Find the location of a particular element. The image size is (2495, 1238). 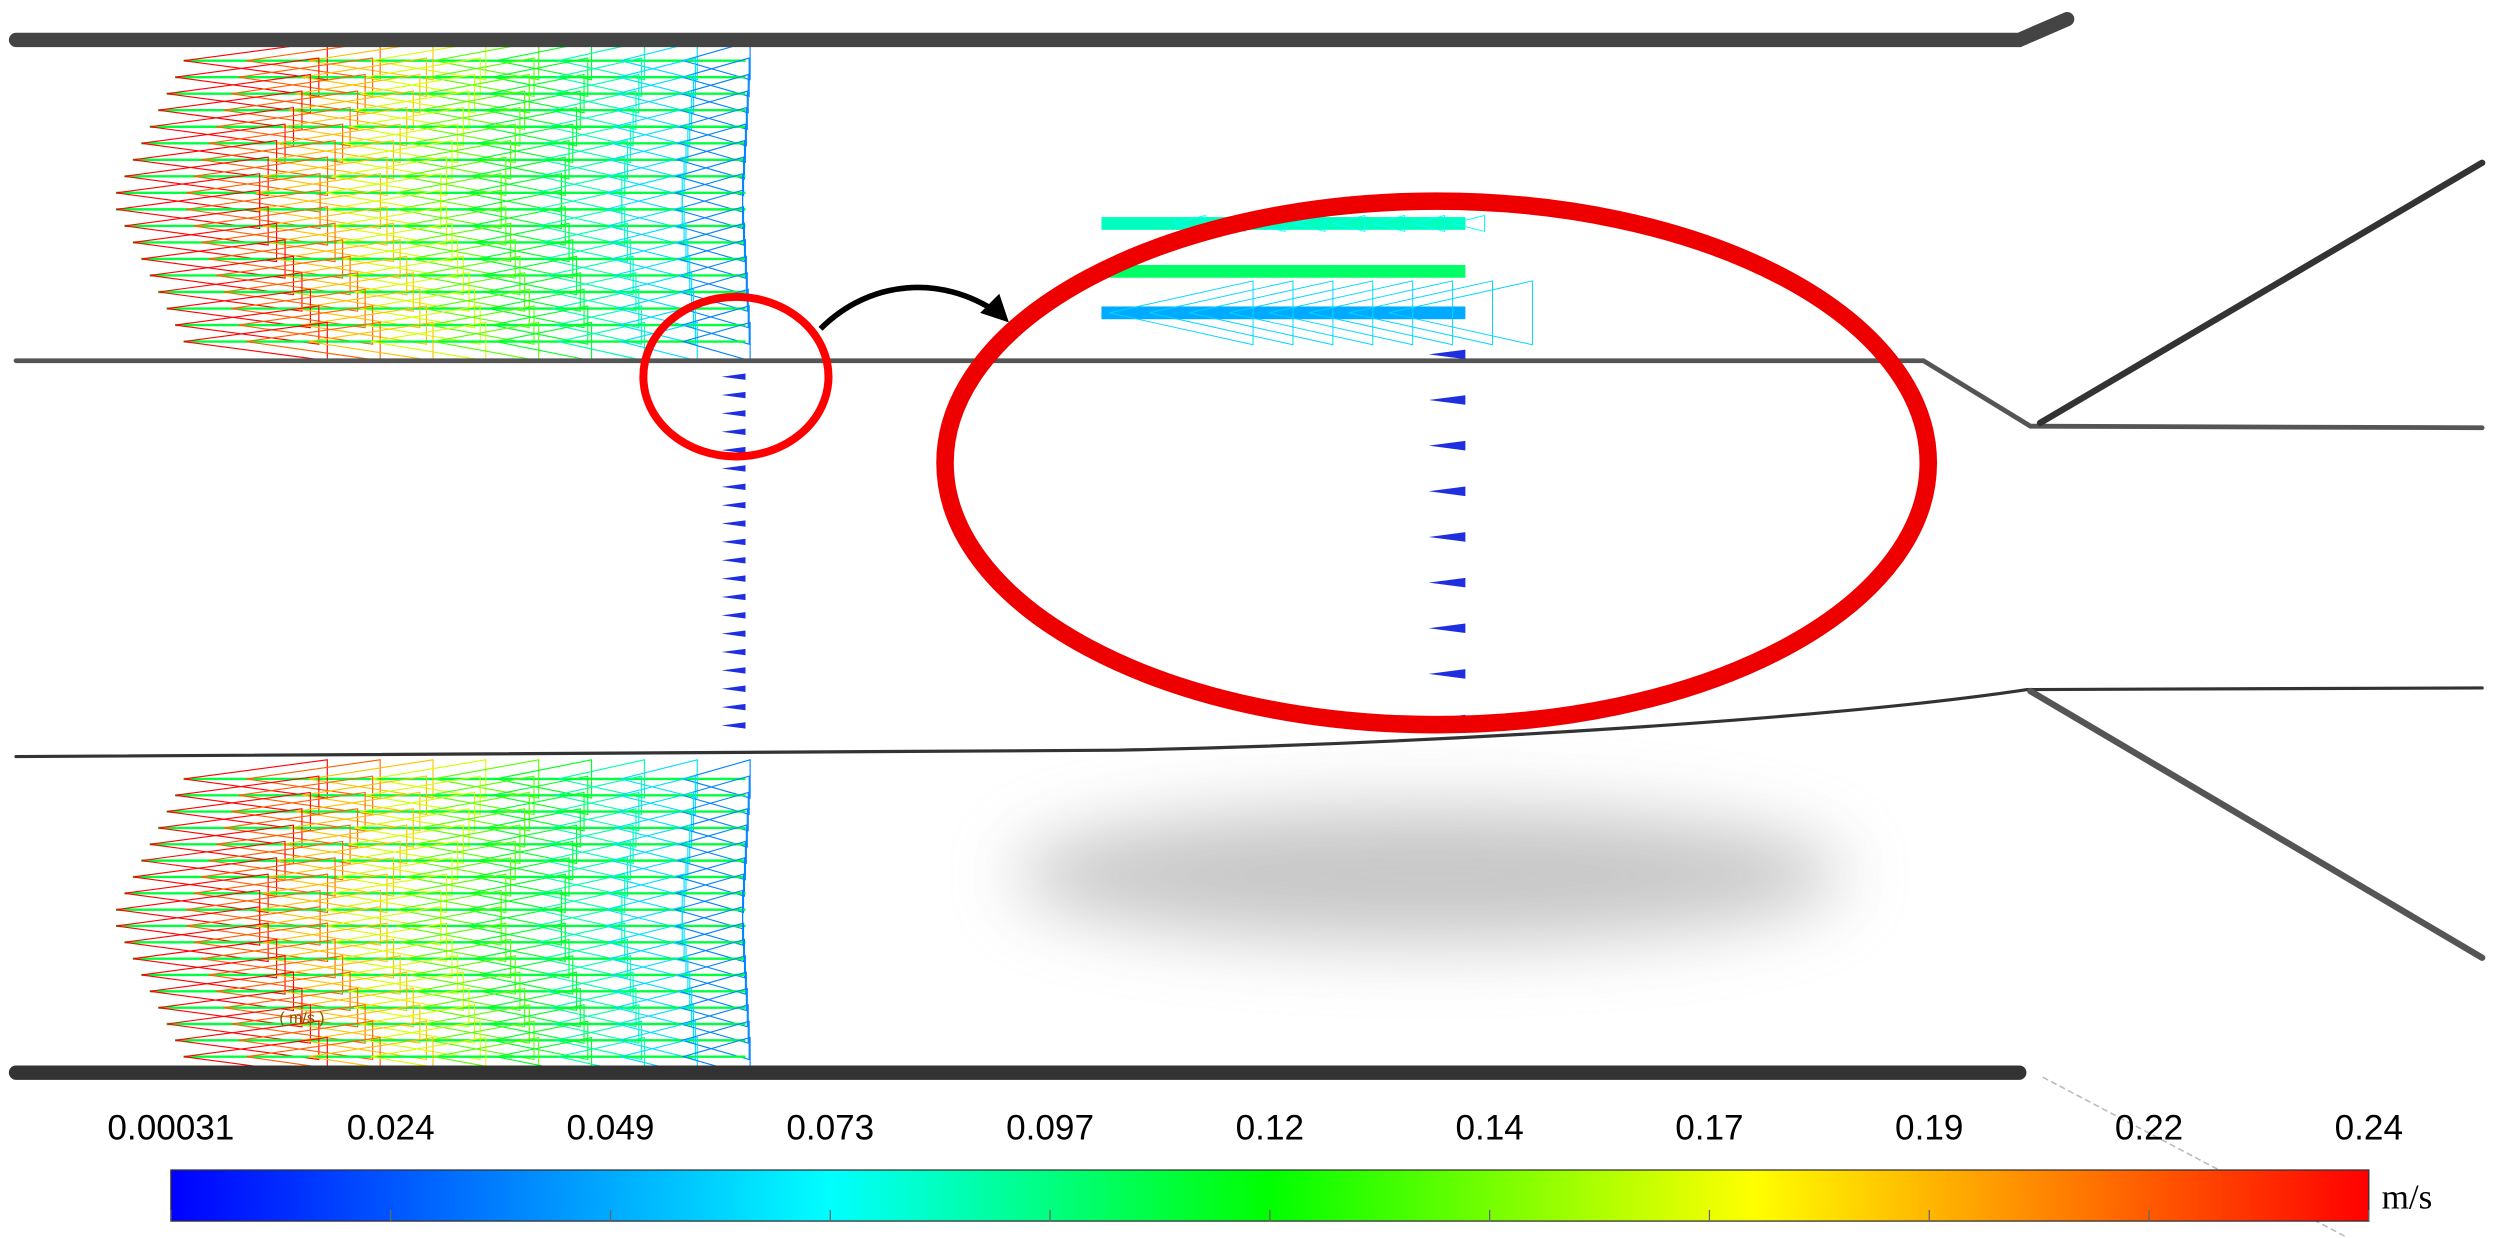

colorbar-tick-label: 0.097 is located at coordinates (1050, 1127).